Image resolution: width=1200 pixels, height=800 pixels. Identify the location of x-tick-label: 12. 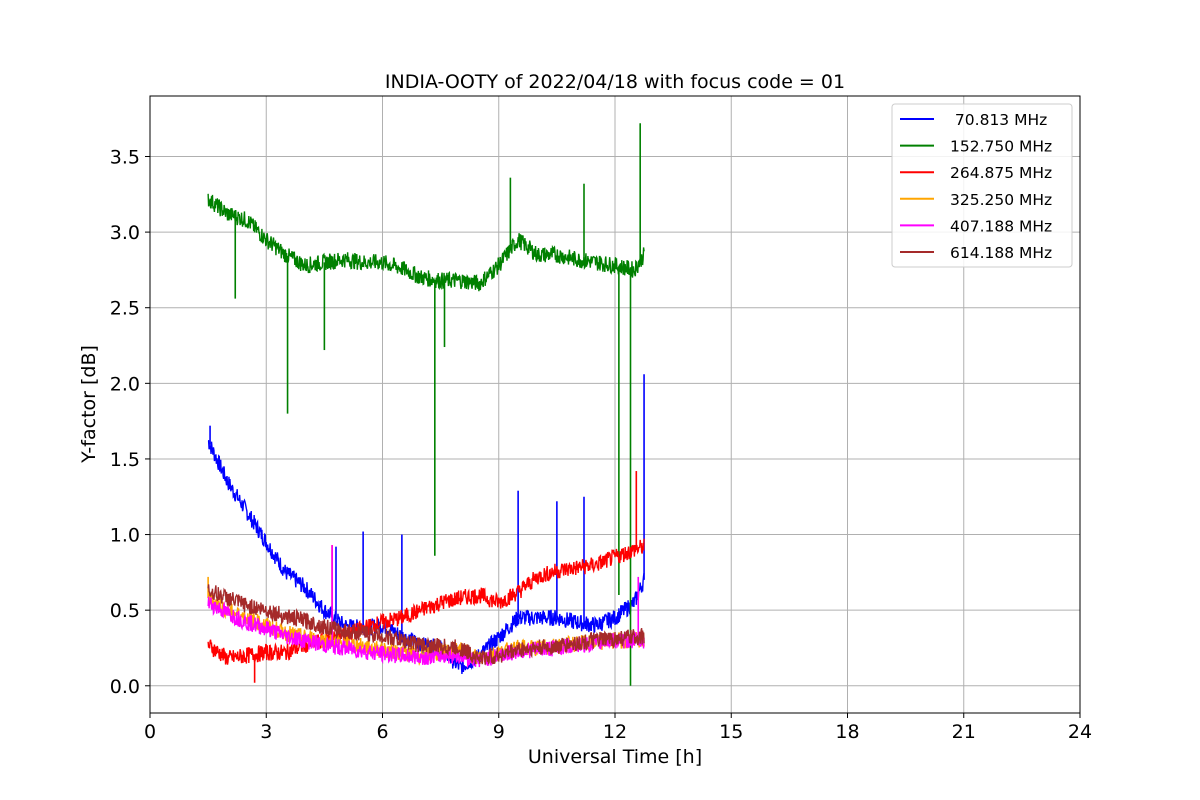
(615, 732).